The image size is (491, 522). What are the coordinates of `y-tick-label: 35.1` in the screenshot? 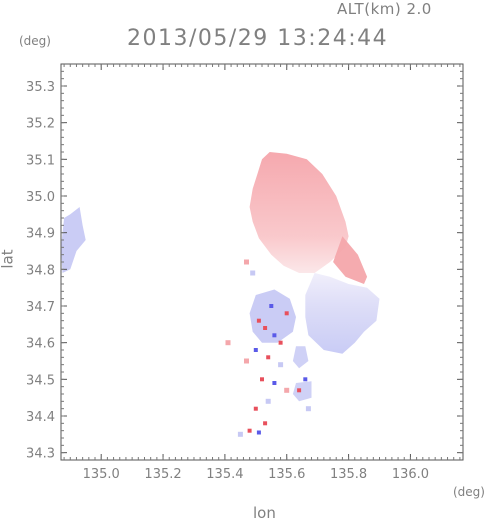 It's located at (40, 160).